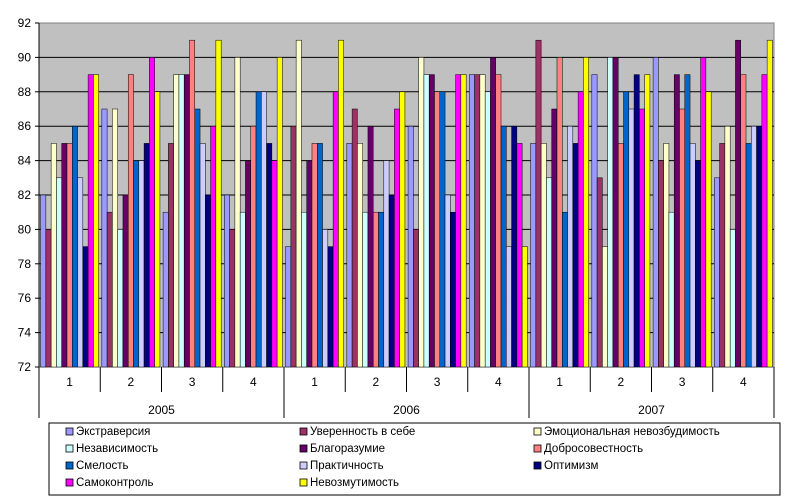 This screenshot has height=501, width=787. Describe the element at coordinates (25, 333) in the screenshot. I see `y-tick-label: 74` at that location.